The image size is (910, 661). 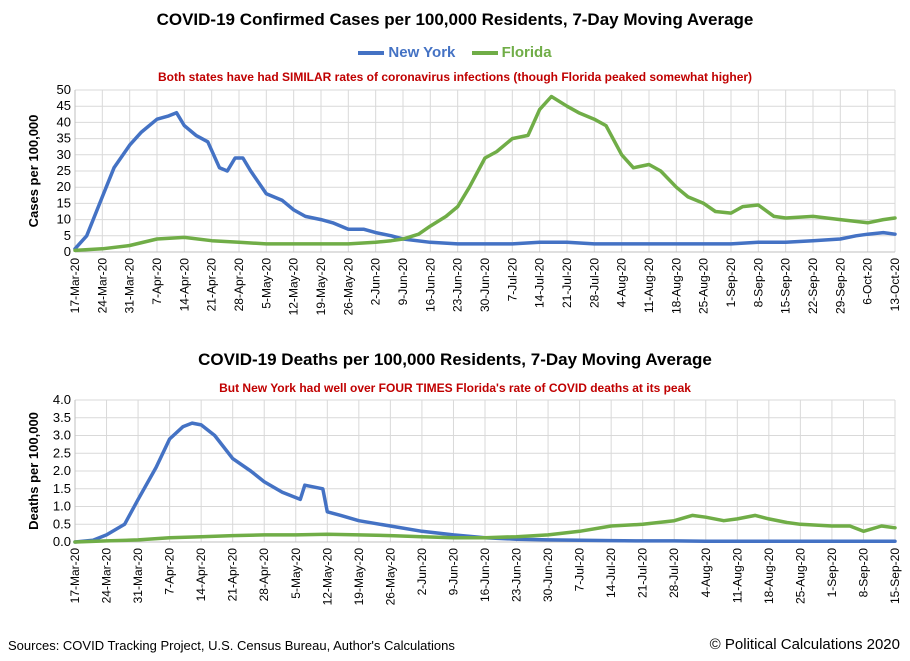 I want to click on cases-chart-legend: New York Florida, so click(x=455, y=52).